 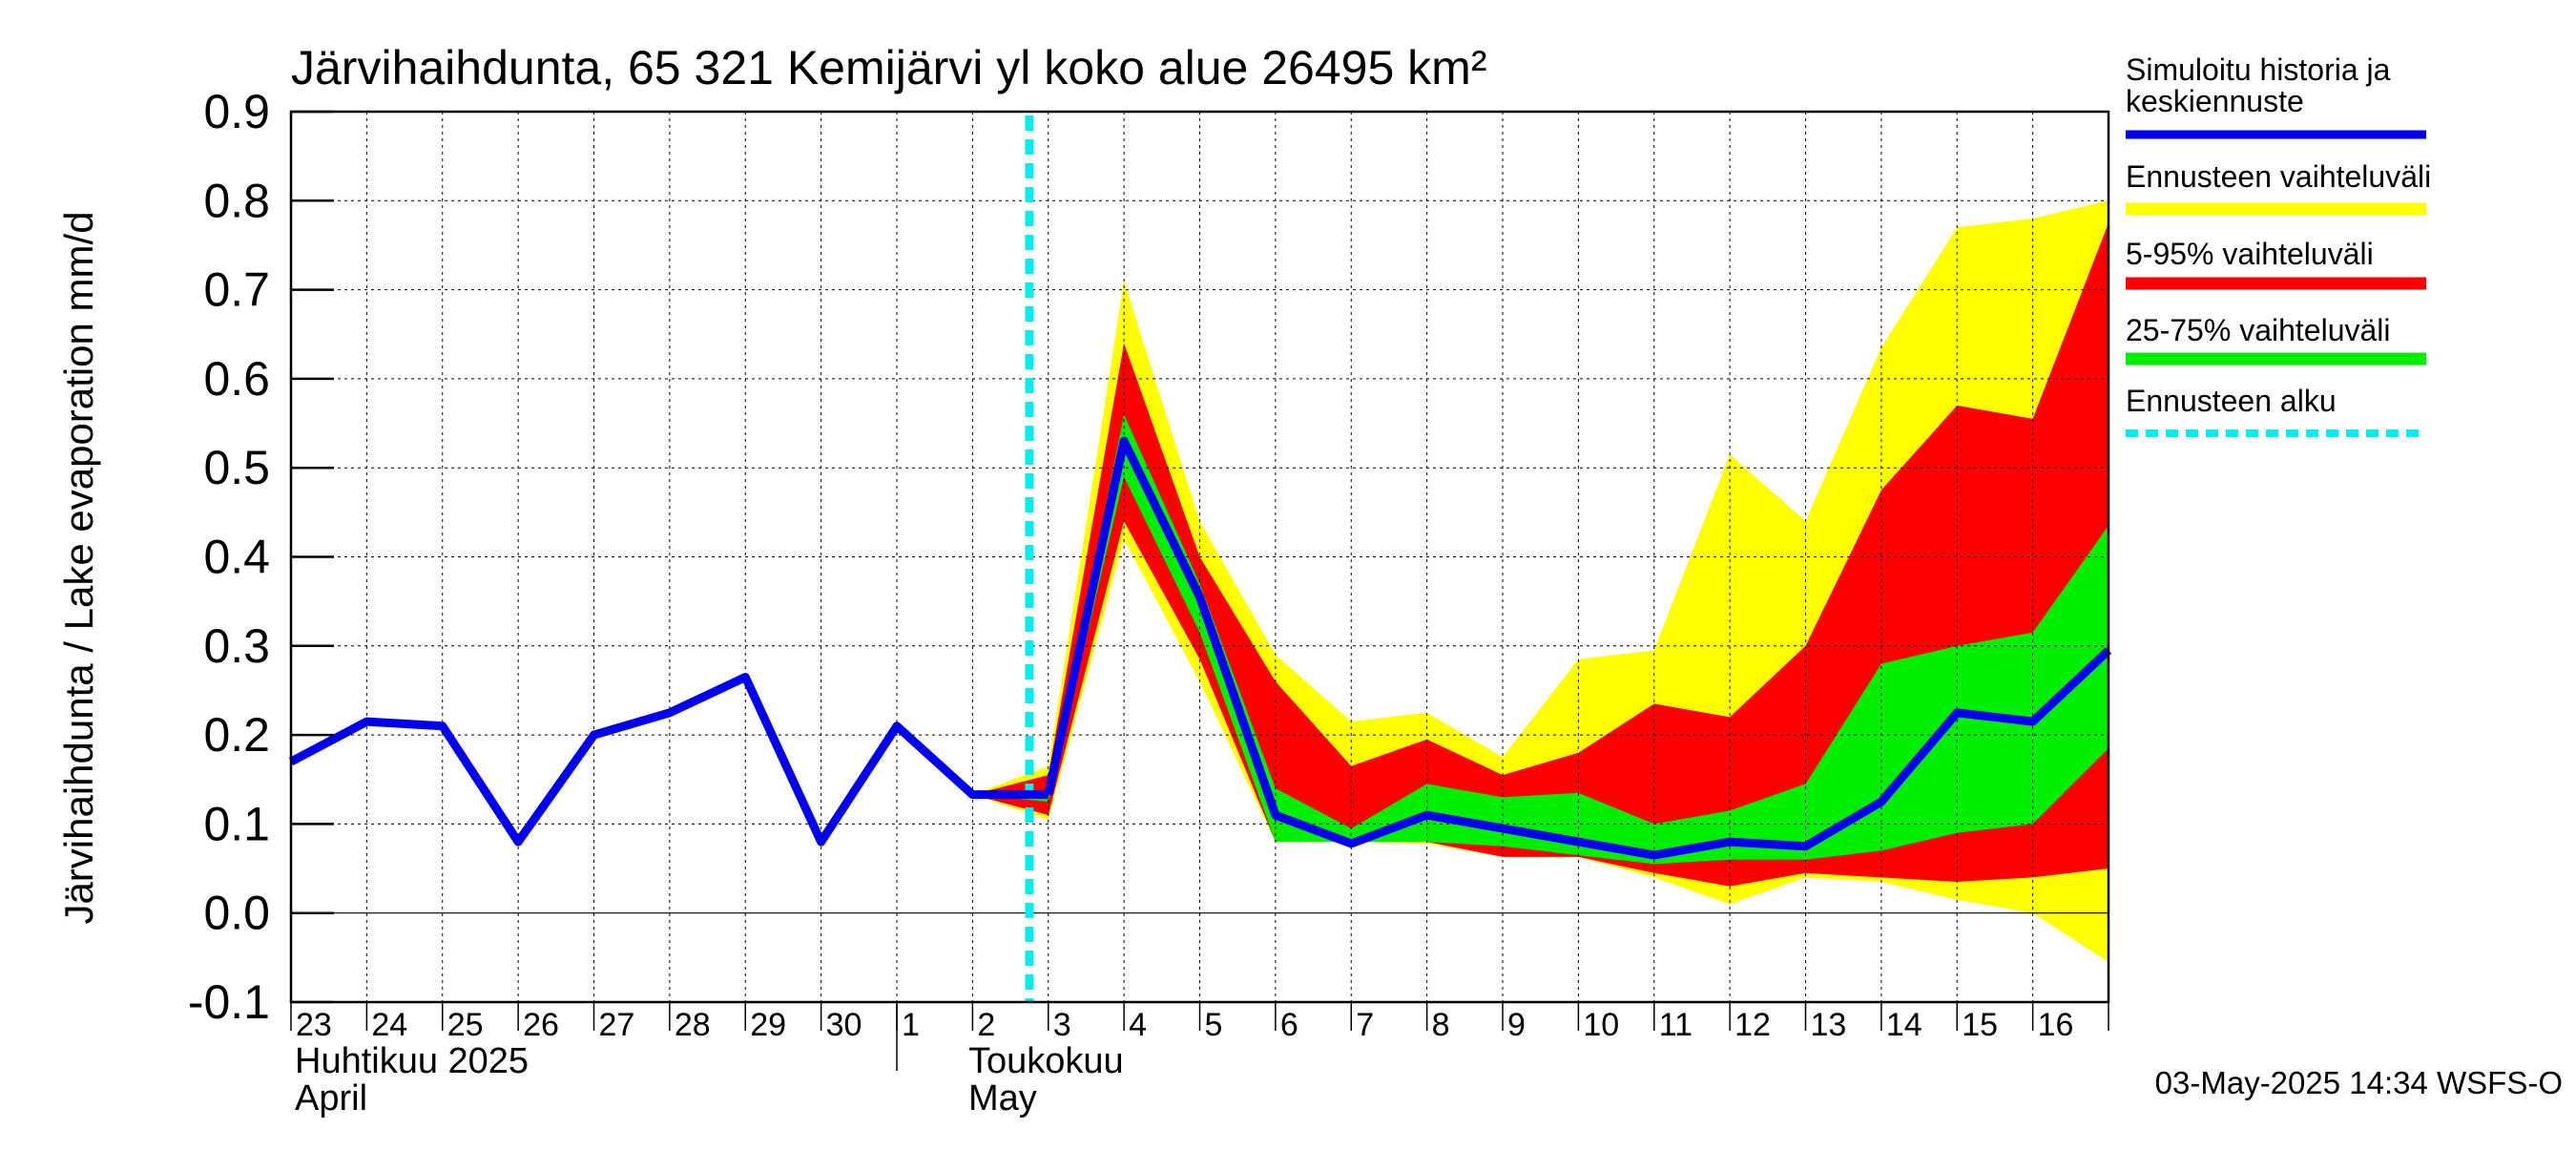 What do you see at coordinates (2359, 1082) in the screenshot?
I see `timestamp: 03-May-2025 14:34 WSFS-O` at bounding box center [2359, 1082].